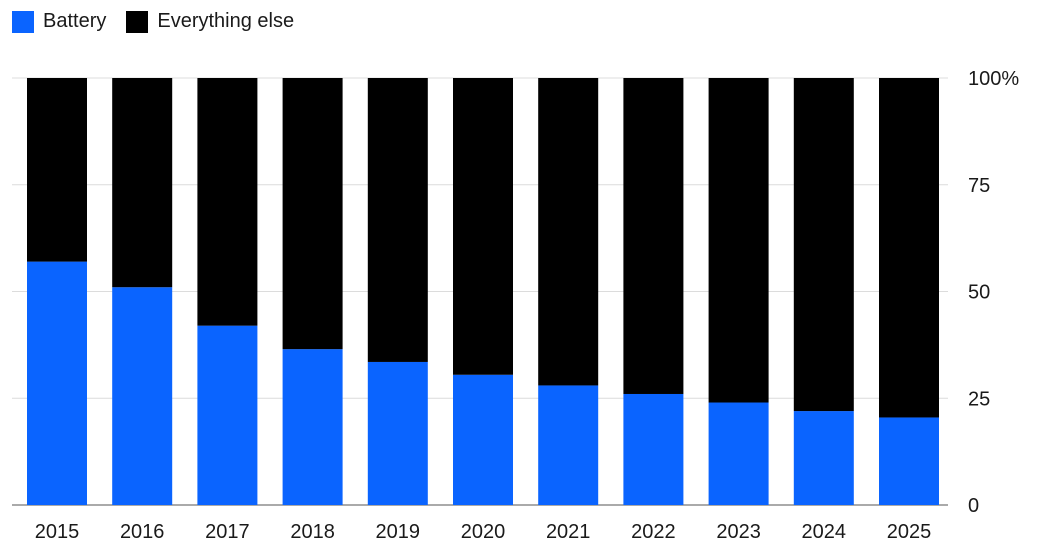 The width and height of the screenshot is (1045, 548). Describe the element at coordinates (397, 220) in the screenshot. I see `bar-everything-else-2019` at that location.